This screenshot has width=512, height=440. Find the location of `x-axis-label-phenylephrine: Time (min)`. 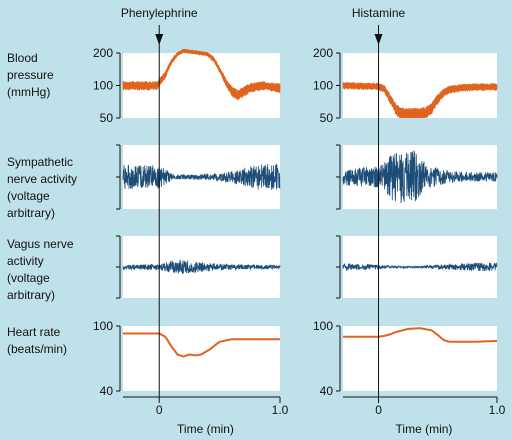

x-axis-label-phenylephrine: Time (min) is located at coordinates (205, 429).